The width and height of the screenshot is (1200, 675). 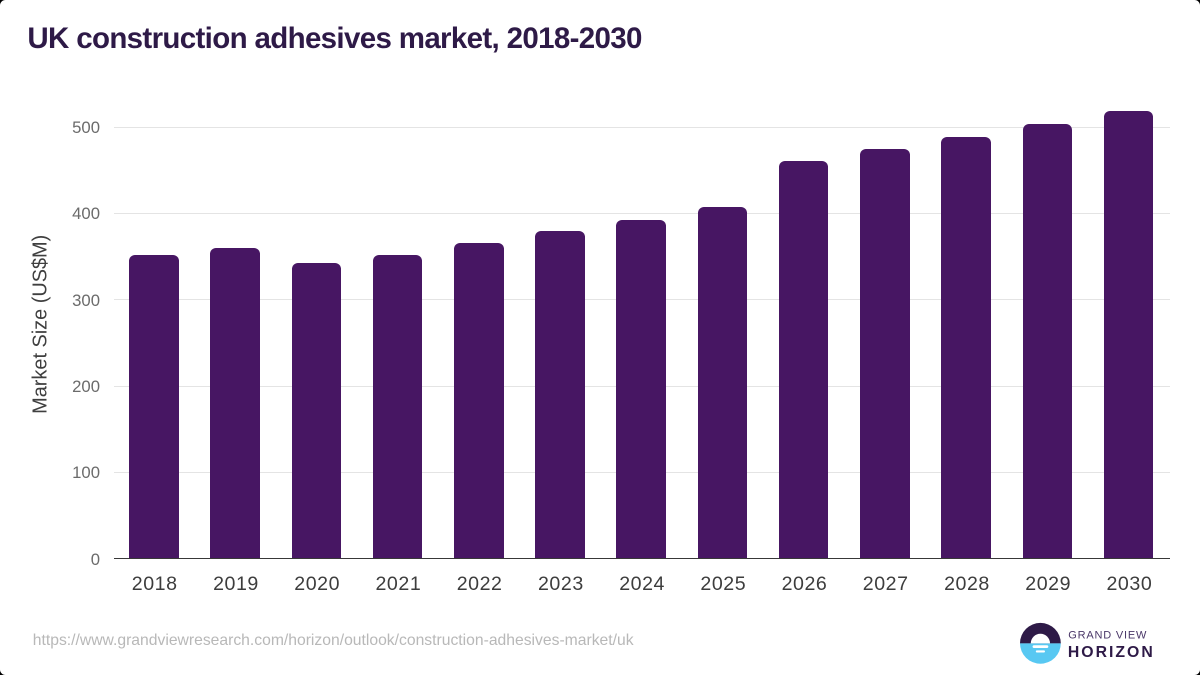 What do you see at coordinates (1107, 635) in the screenshot?
I see `svg-text: GRAND VIEW` at bounding box center [1107, 635].